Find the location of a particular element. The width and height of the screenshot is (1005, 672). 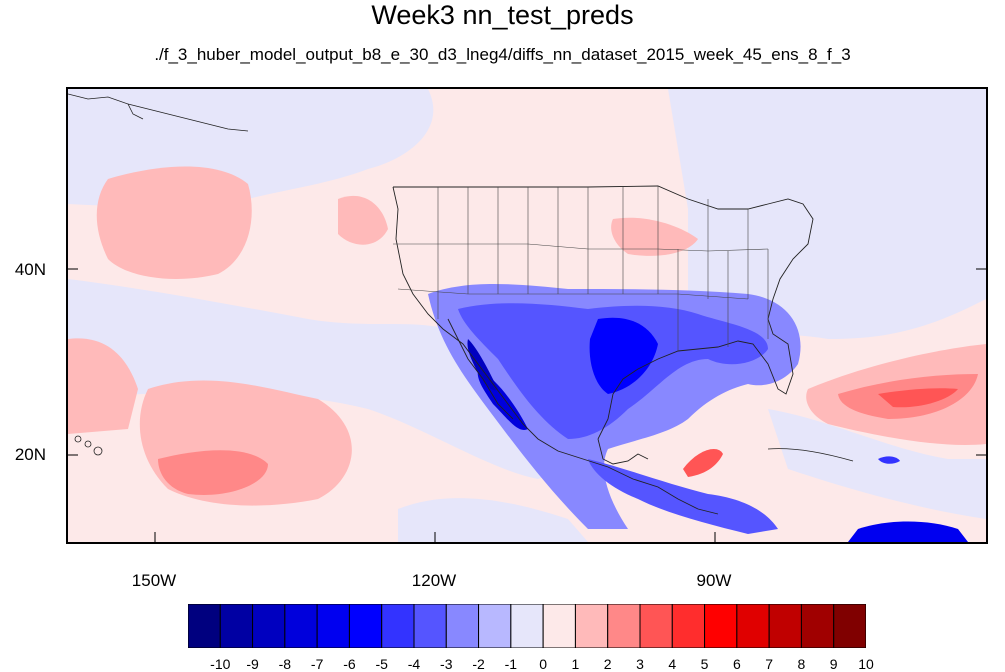

colorbar-label: 7 is located at coordinates (769, 664).